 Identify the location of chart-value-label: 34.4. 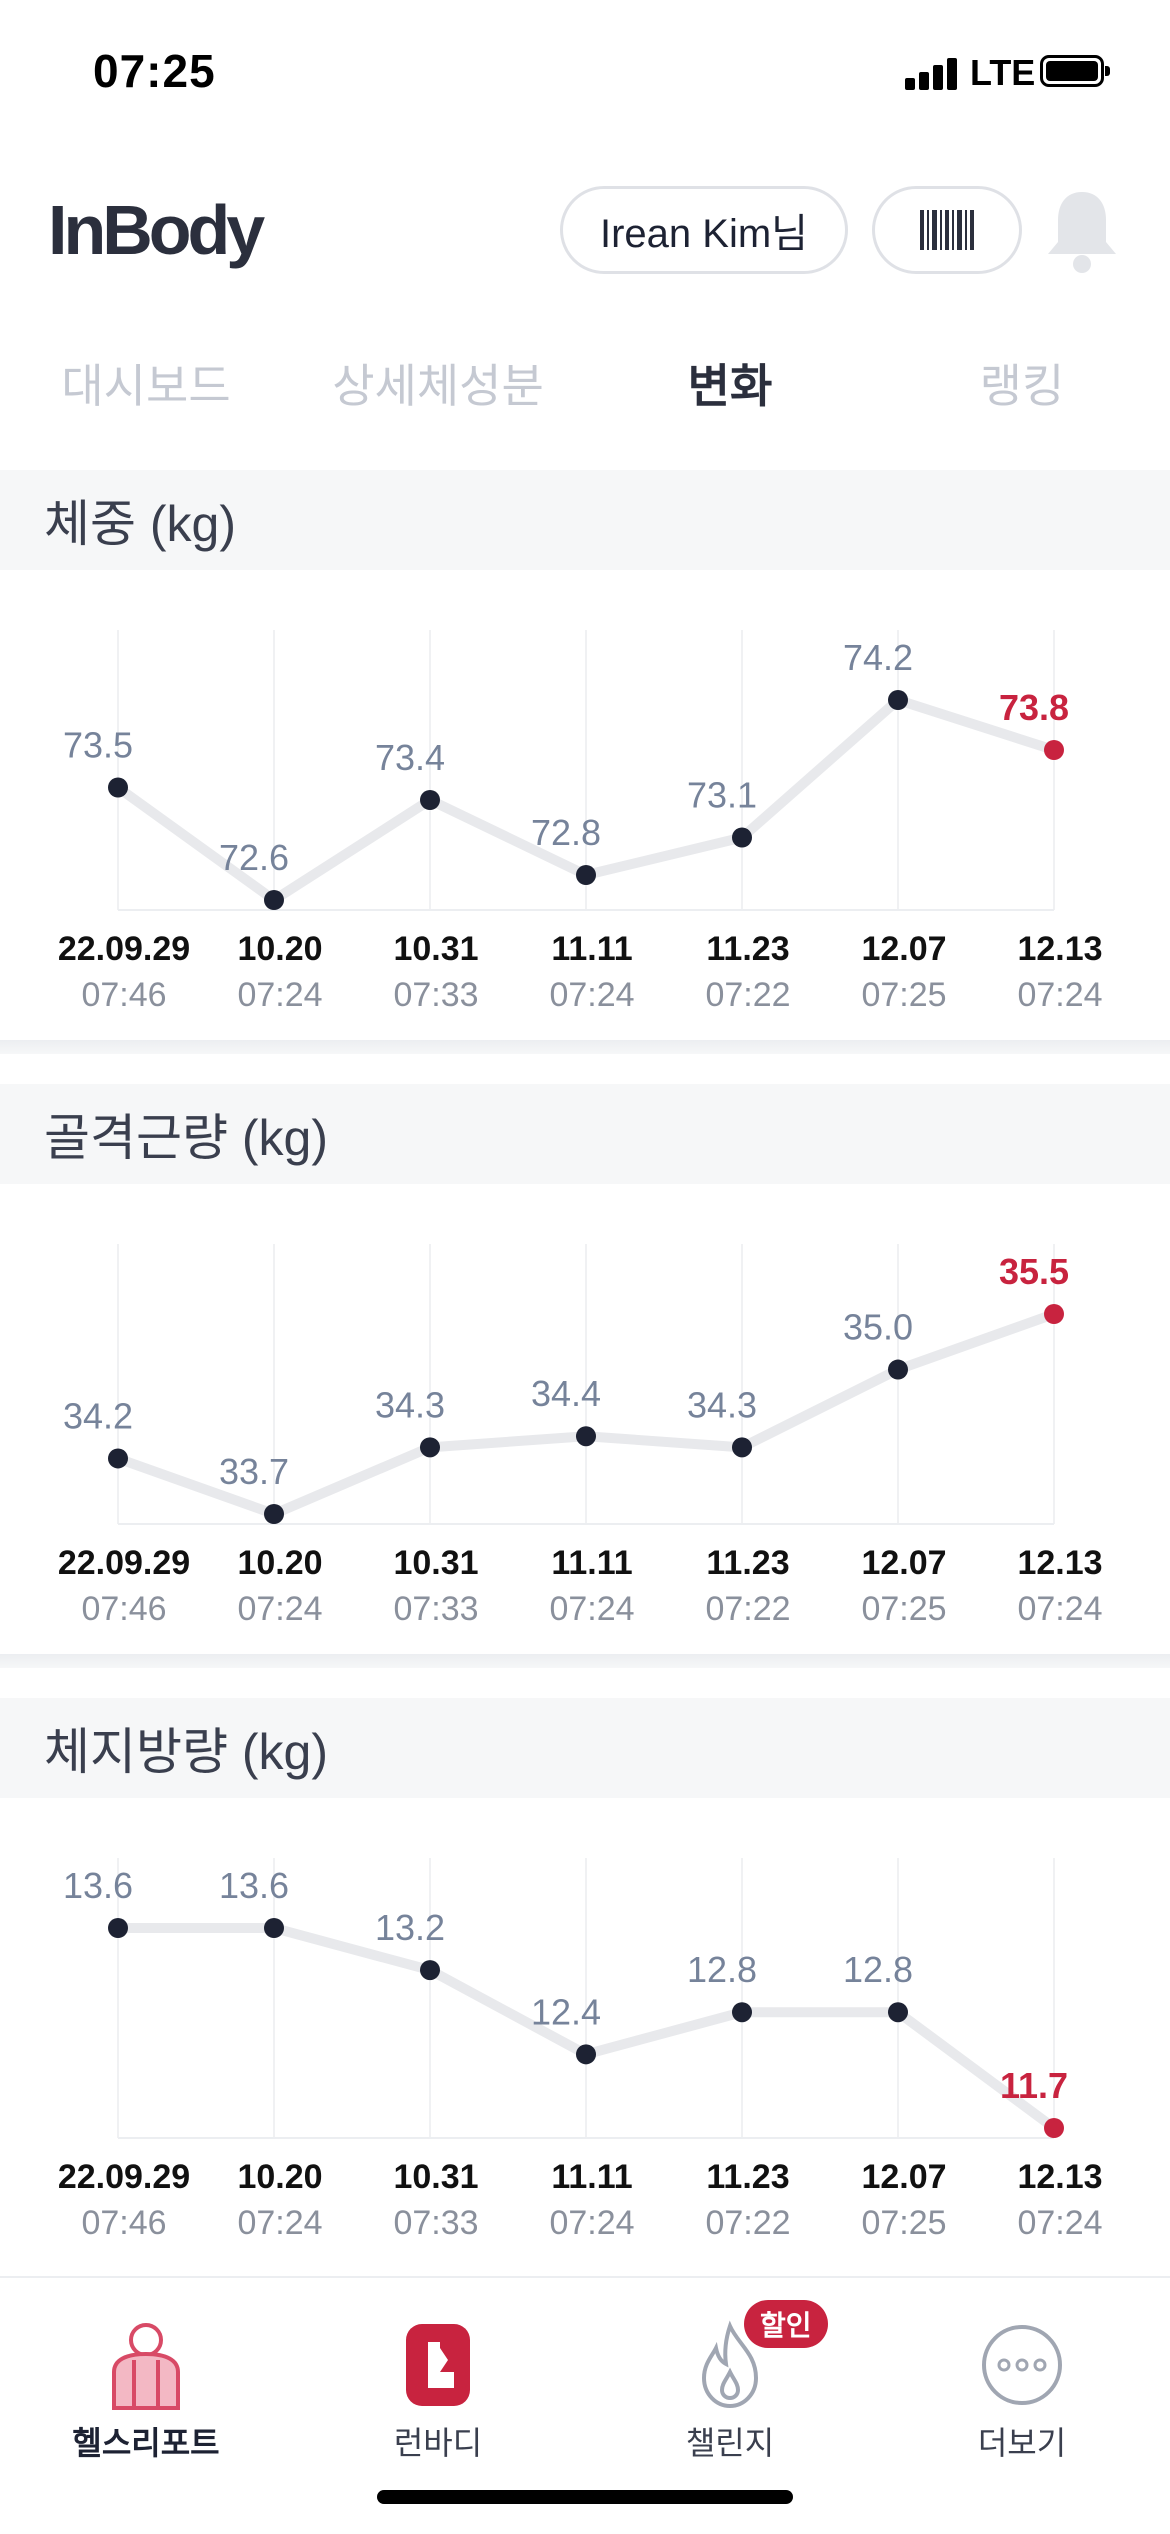
(566, 1393).